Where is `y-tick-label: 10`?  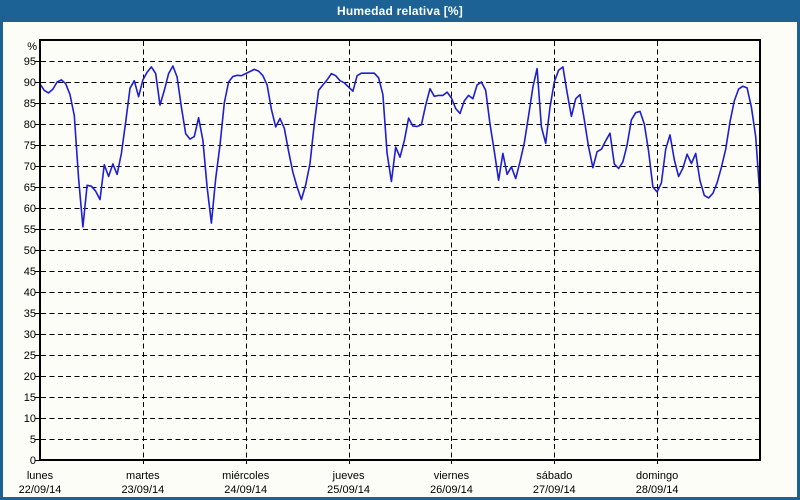 y-tick-label: 10 is located at coordinates (30, 419).